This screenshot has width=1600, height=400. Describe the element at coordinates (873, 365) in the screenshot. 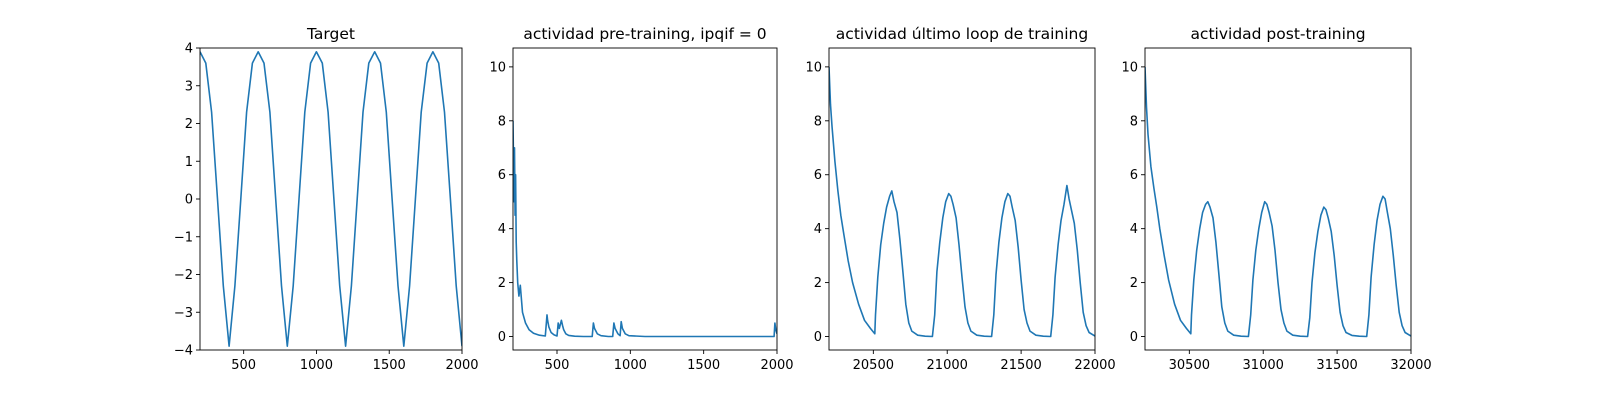

I see `x-tick-label: 20500` at that location.